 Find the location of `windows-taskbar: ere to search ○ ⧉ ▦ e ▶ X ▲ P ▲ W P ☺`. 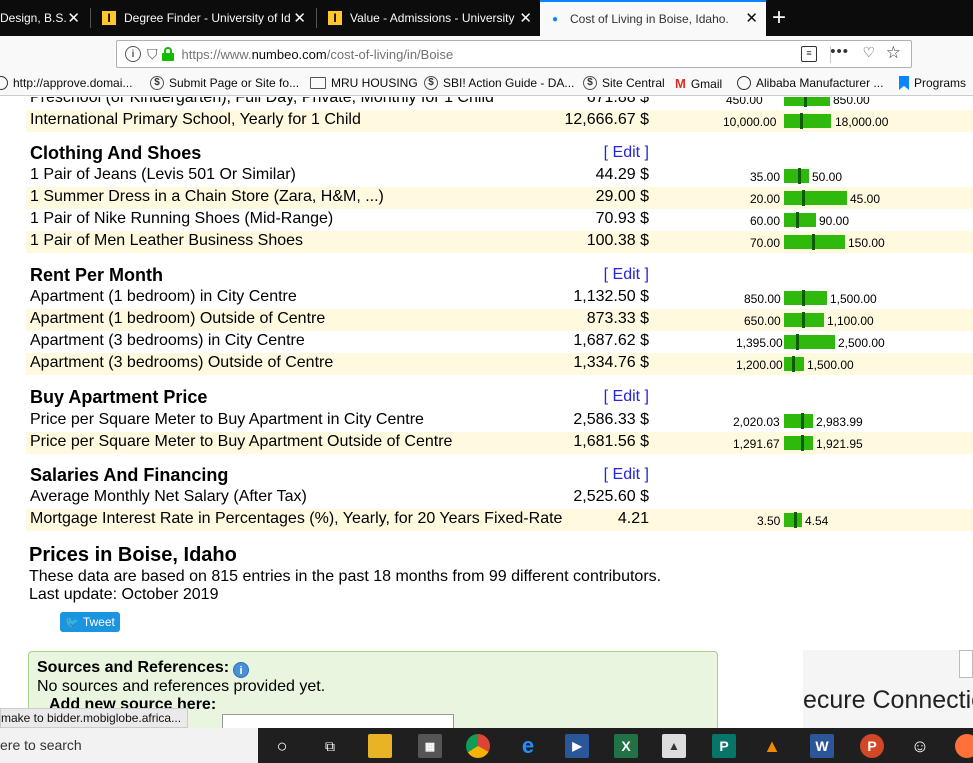

windows-taskbar: ere to search ○ ⧉ ▦ e ▶ X ▲ P ▲ W P ☺ is located at coordinates (486, 745).